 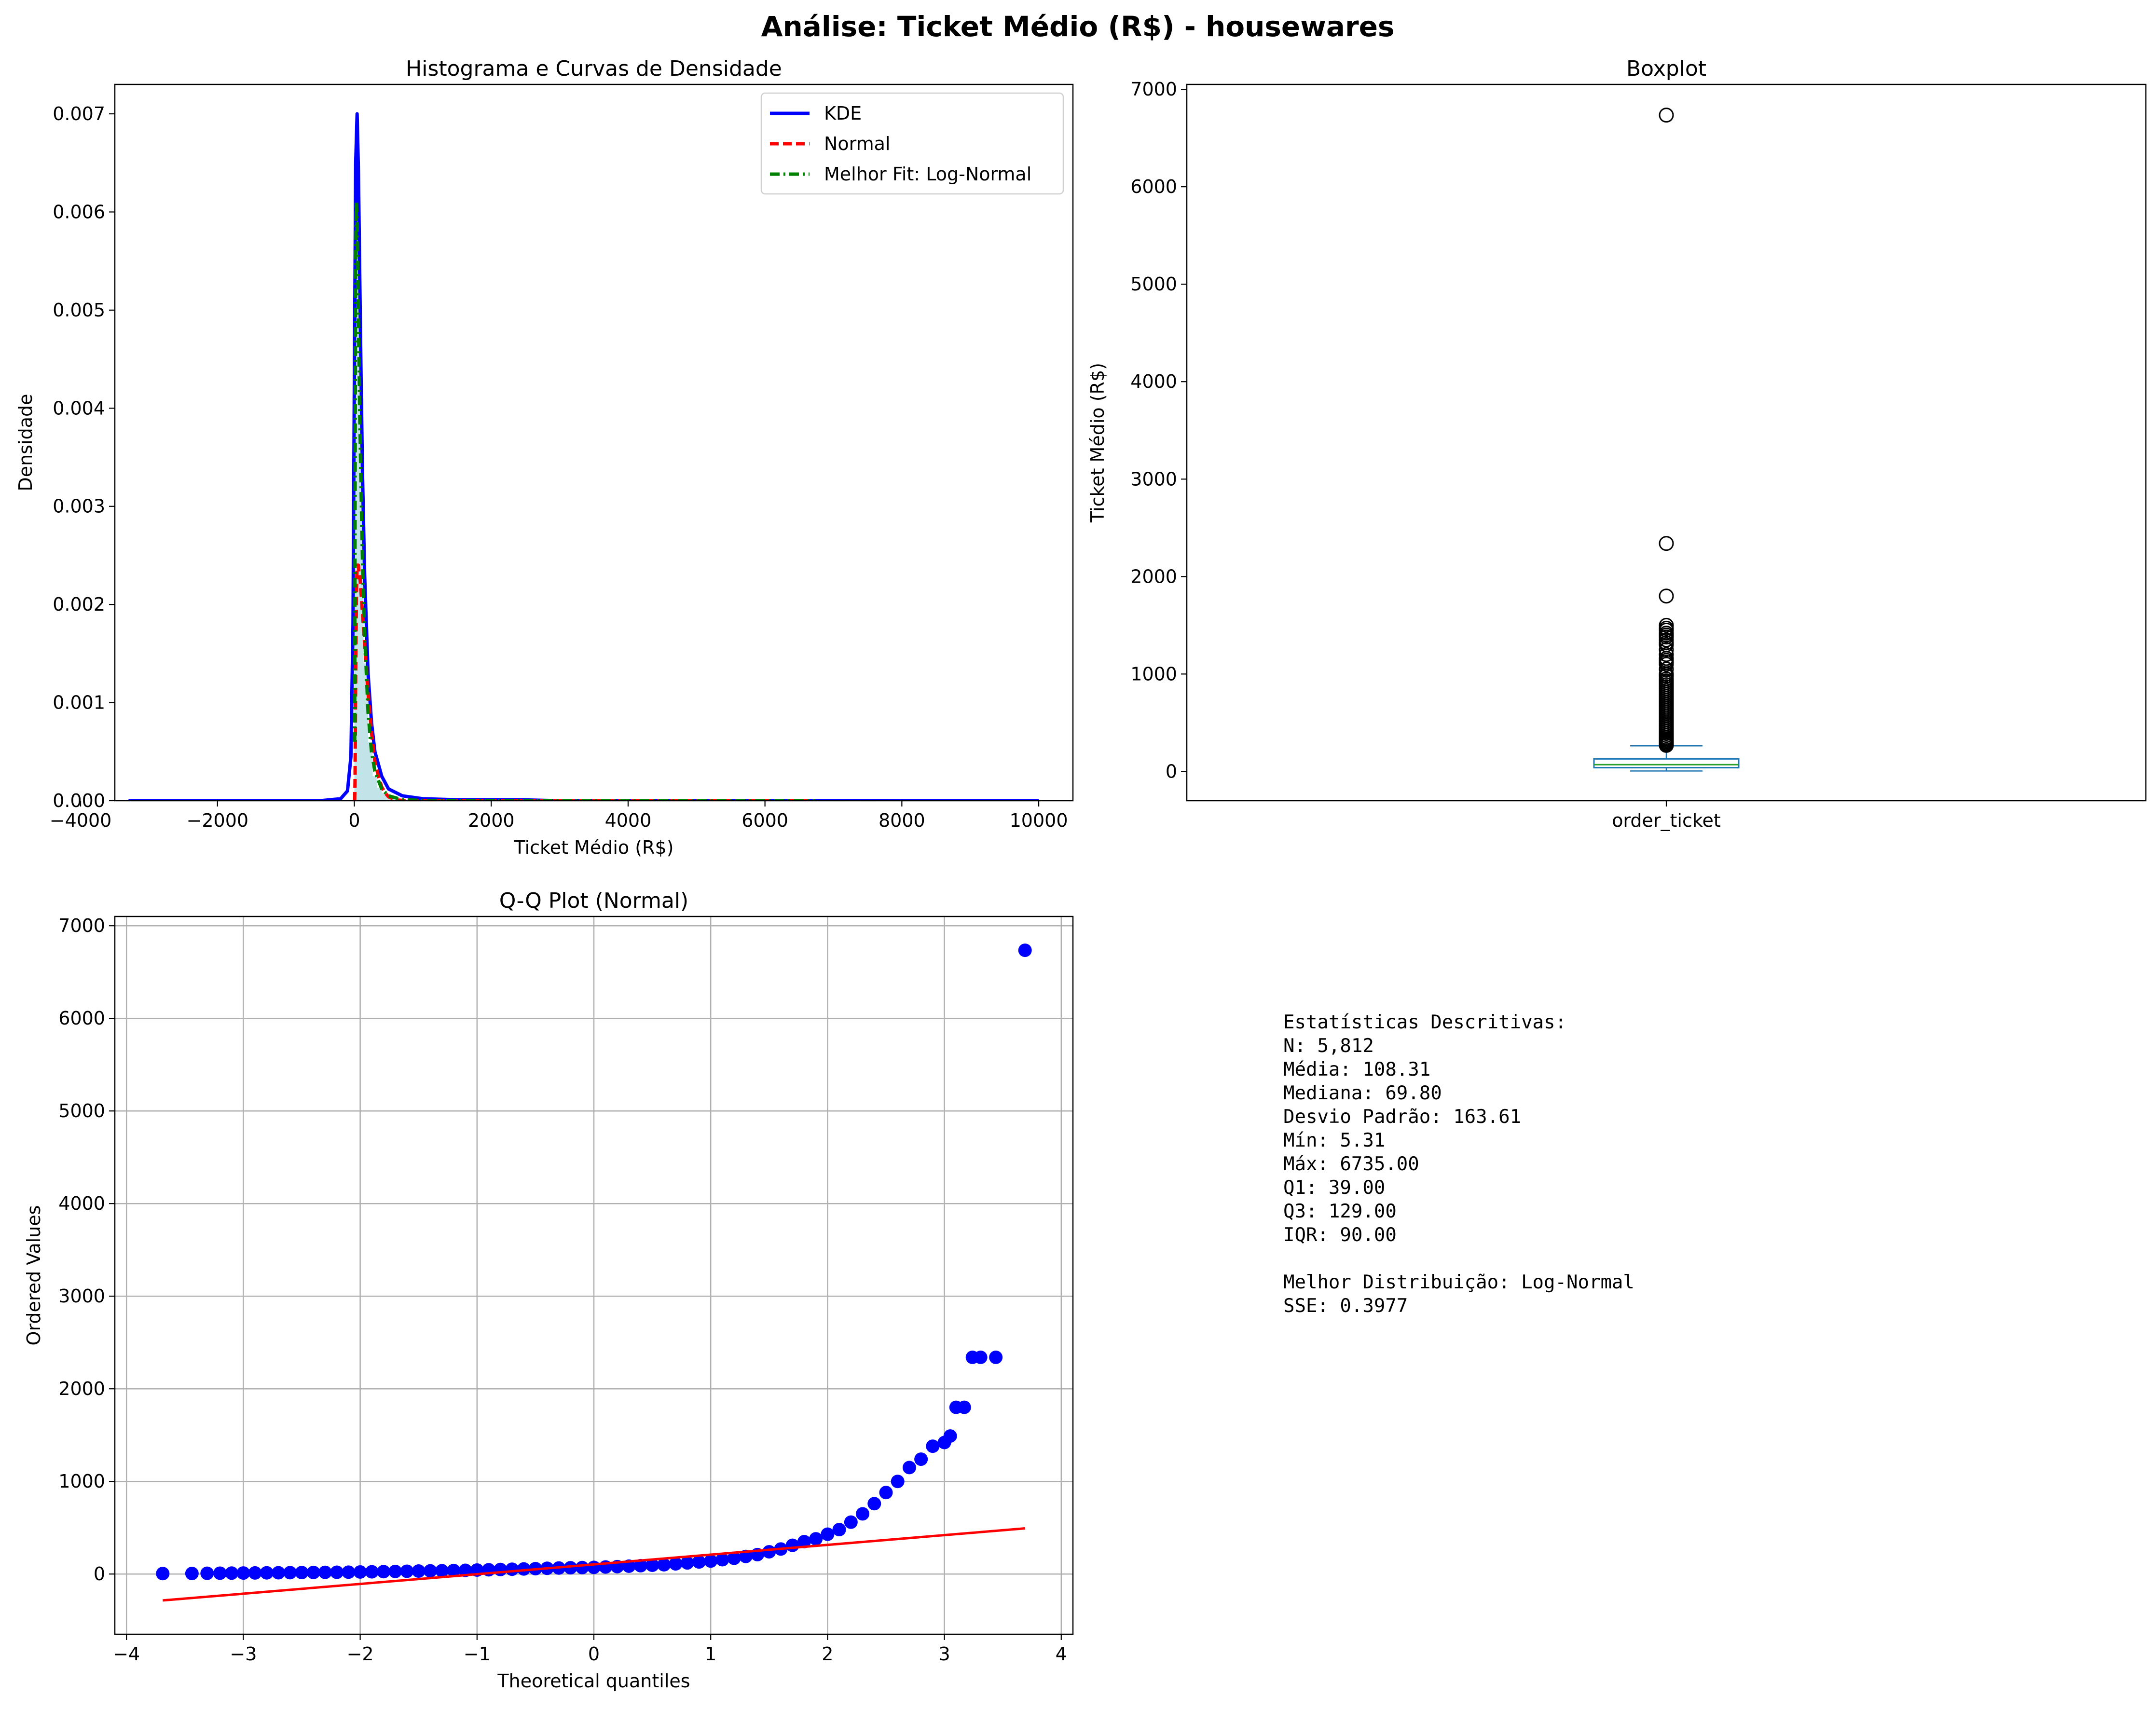 I want to click on figure-title: Análise: Ticket Médio (R$) - housewares, so click(x=1078, y=26).